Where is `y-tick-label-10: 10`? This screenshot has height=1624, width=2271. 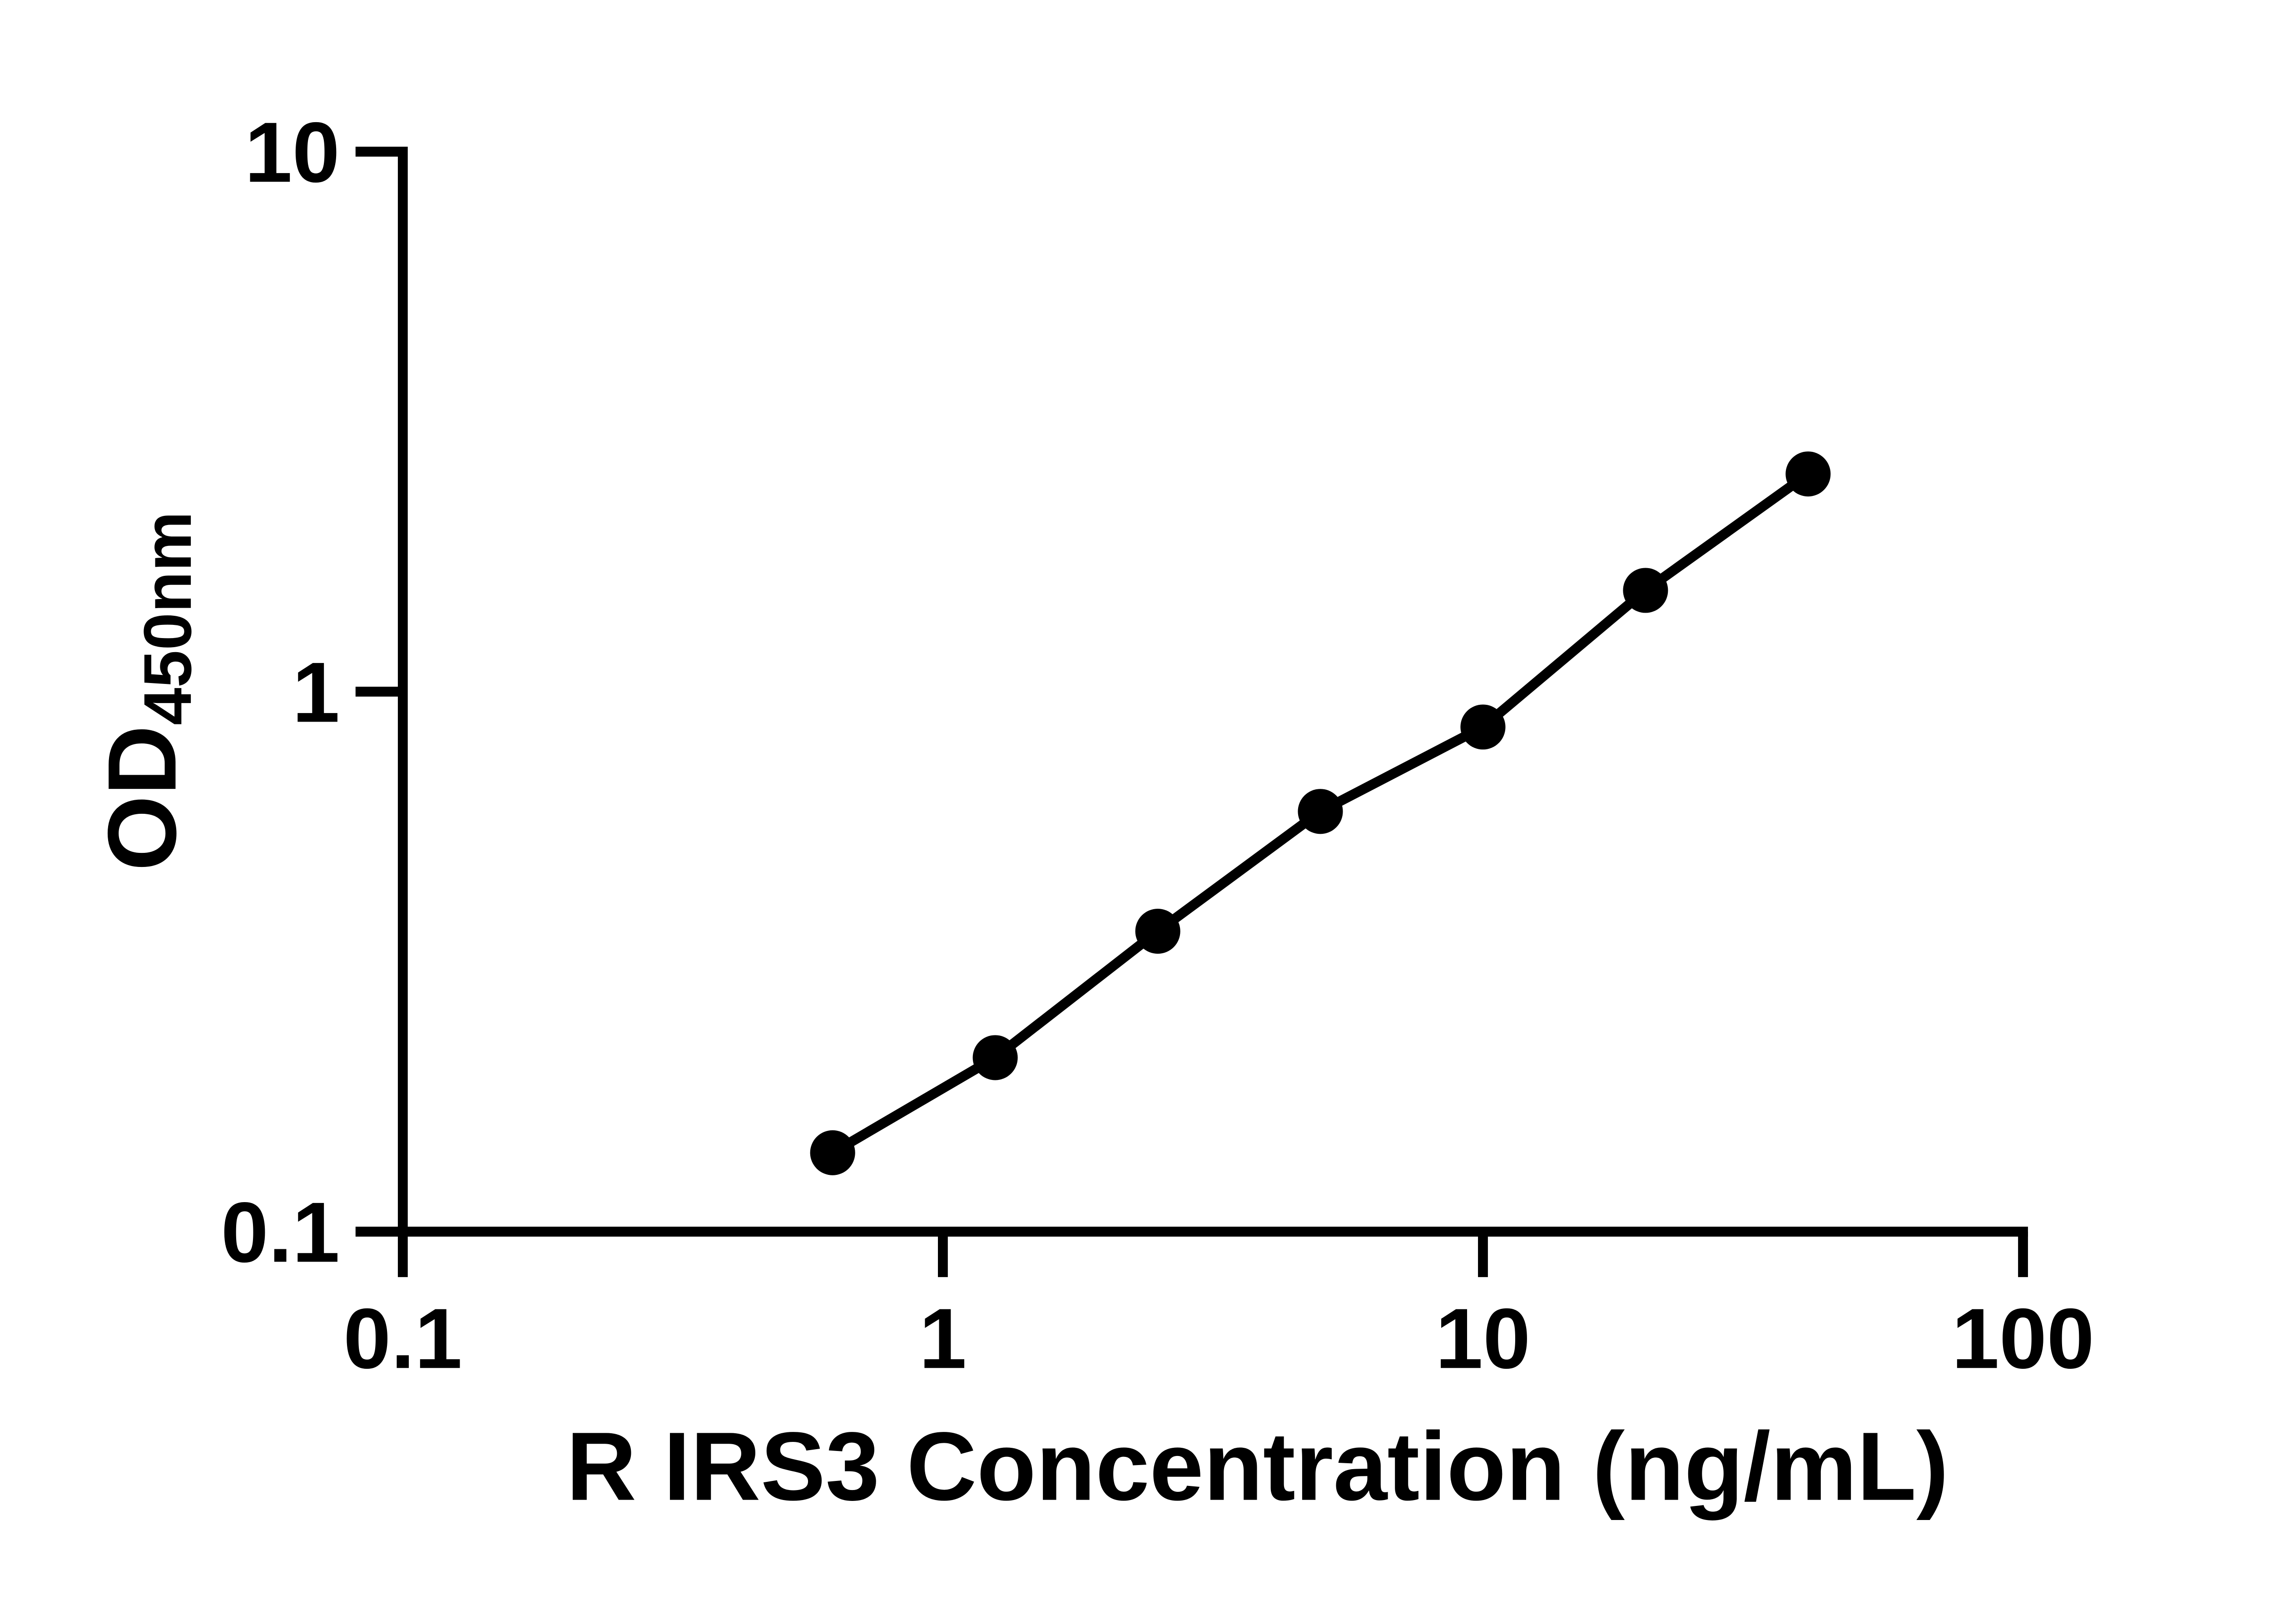
y-tick-label-10: 10 is located at coordinates (292, 152).